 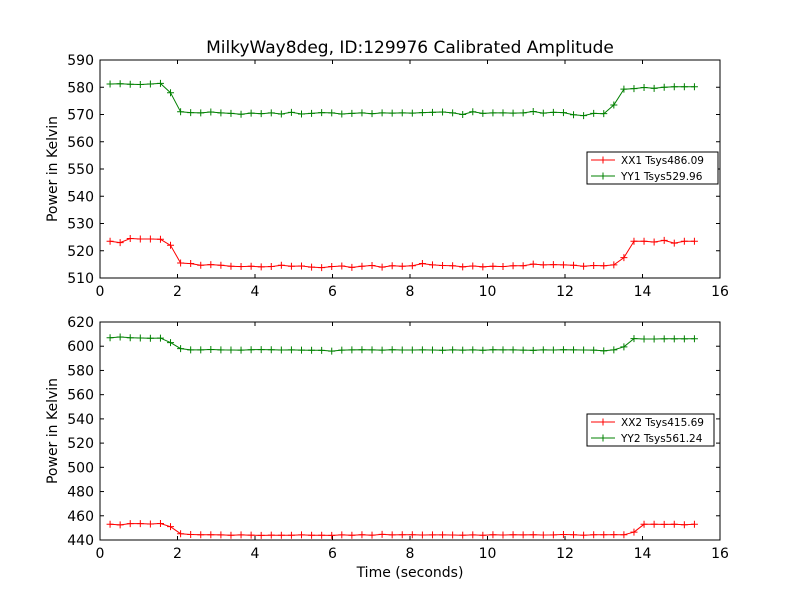 What do you see at coordinates (662, 161) in the screenshot?
I see `legend-label: XX1 Tsys486.09` at bounding box center [662, 161].